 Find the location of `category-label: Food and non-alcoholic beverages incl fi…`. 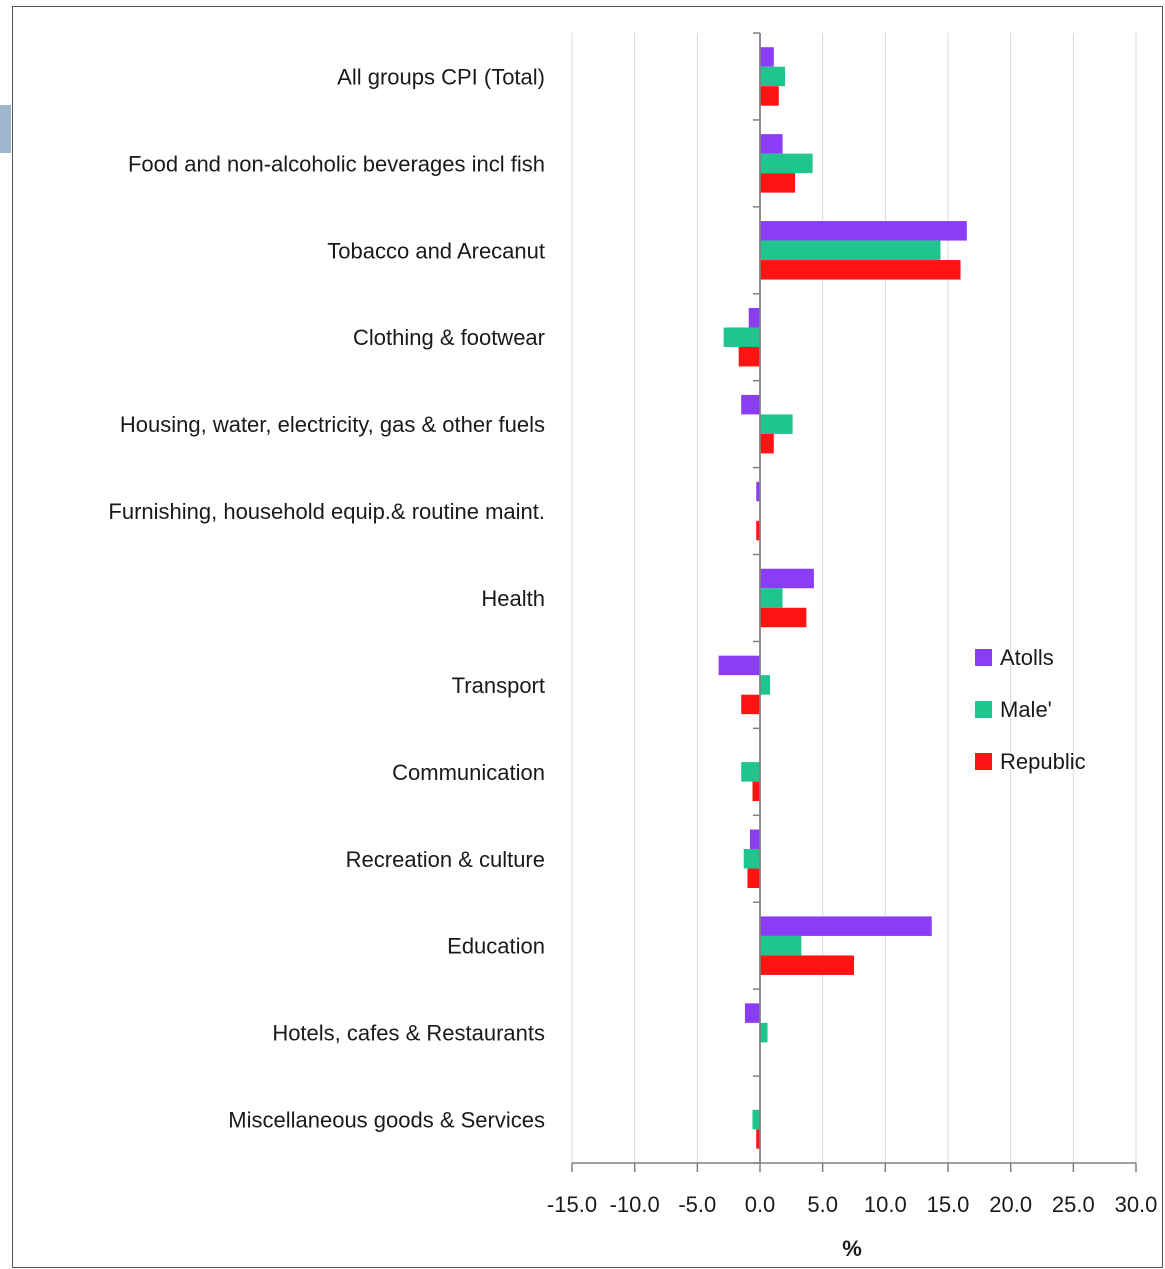

category-label: Food and non-alcoholic beverages incl fi… is located at coordinates (336, 163).